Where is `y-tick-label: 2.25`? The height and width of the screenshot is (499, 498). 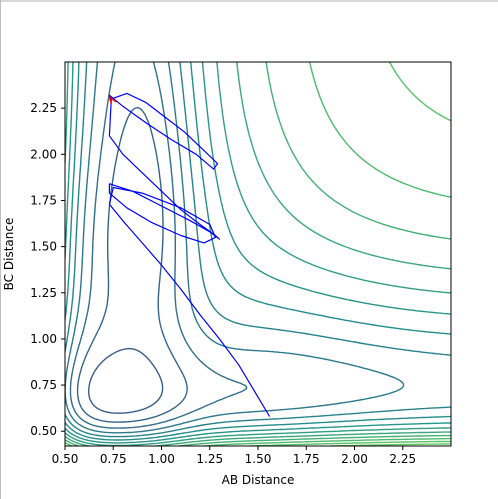 y-tick-label: 2.25 is located at coordinates (43, 108).